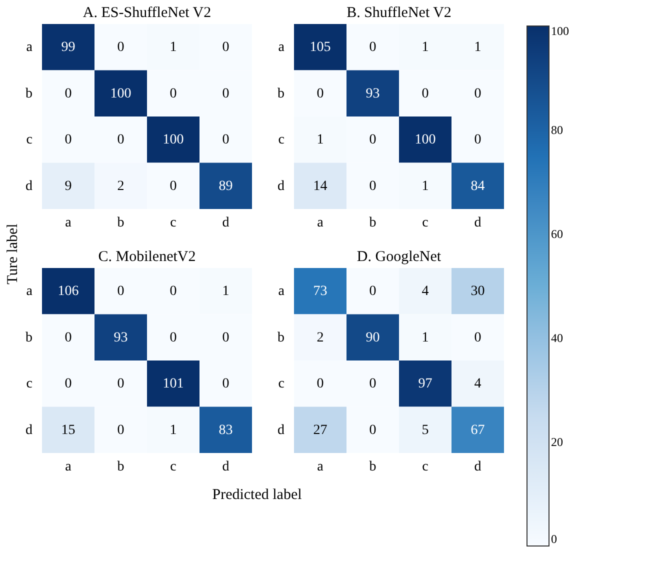 The height and width of the screenshot is (587, 667). I want to click on chart-title: C. MobilenetV2, so click(147, 257).